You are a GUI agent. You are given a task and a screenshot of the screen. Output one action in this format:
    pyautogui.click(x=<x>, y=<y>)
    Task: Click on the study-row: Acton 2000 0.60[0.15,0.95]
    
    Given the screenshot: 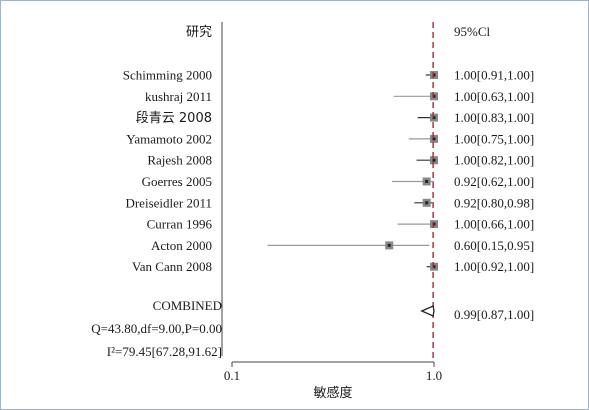 What is the action you would take?
    pyautogui.click(x=342, y=245)
    